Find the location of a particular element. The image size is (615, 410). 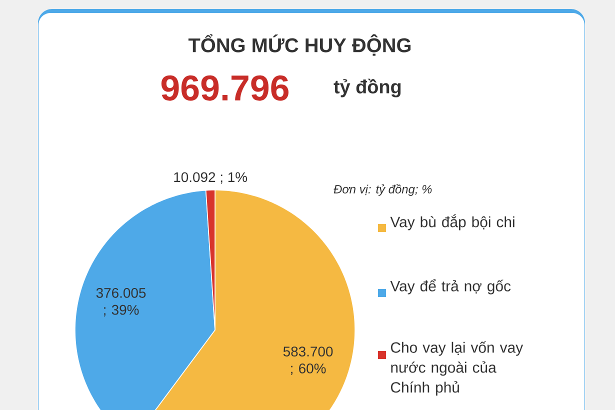

legend-label: Vay để trả nợ gốc is located at coordinates (450, 286).